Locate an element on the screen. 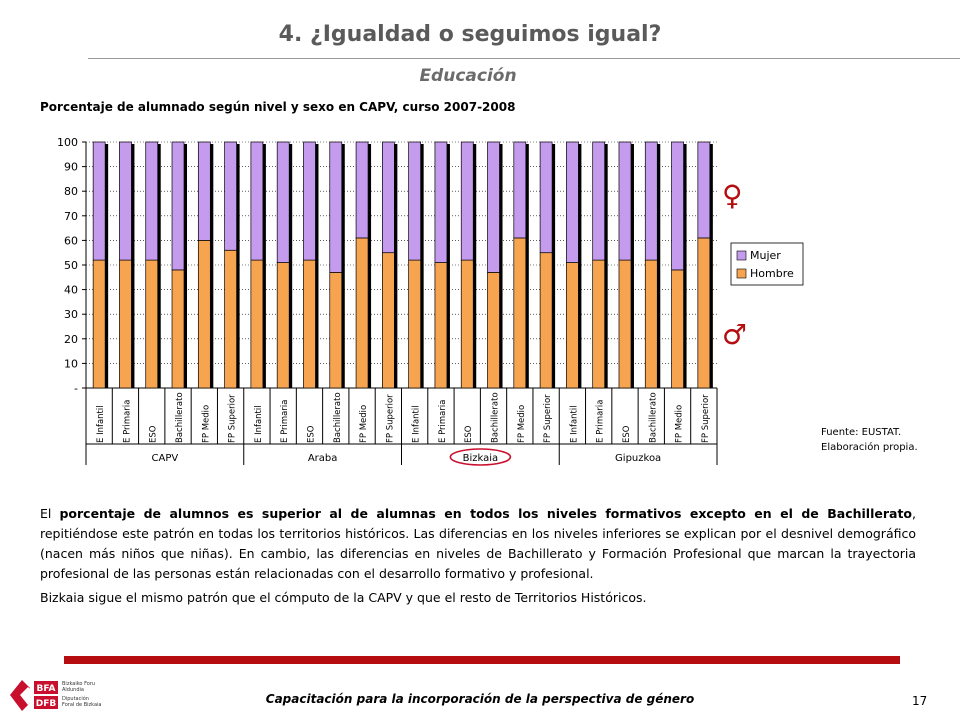 The image size is (960, 720). legend-swatch-mujer is located at coordinates (741, 255).